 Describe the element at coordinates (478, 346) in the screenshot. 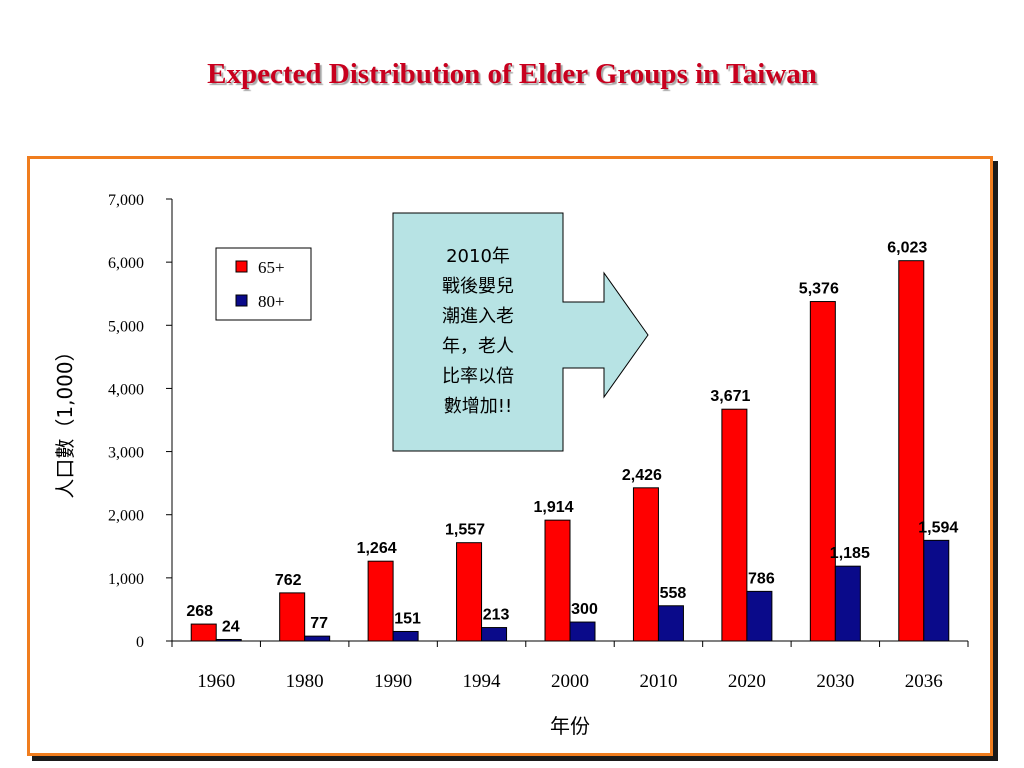

I see `callout-text-line: 年，老人` at that location.